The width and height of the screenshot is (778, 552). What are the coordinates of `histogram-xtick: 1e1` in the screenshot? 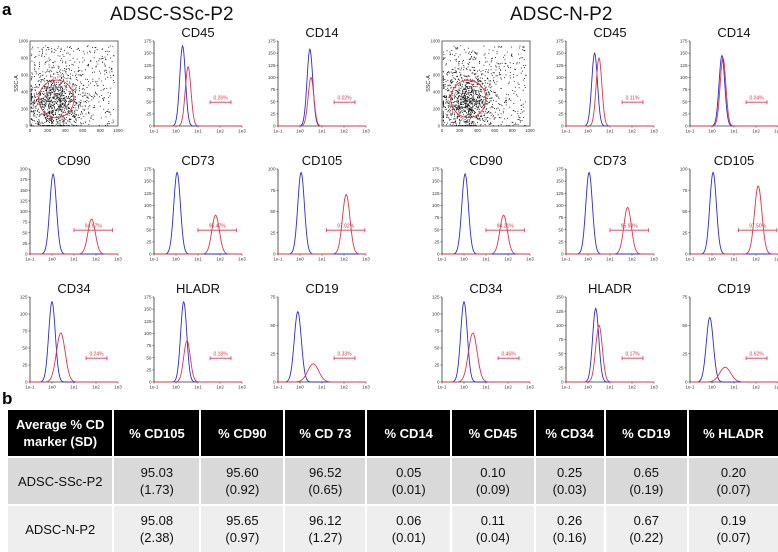 It's located at (734, 131).